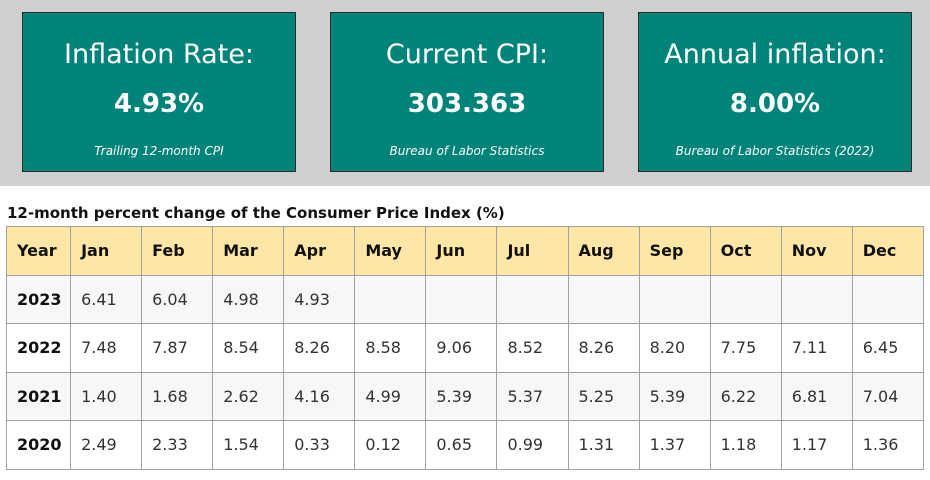  Describe the element at coordinates (177, 251) in the screenshot. I see `column-header: Feb` at that location.